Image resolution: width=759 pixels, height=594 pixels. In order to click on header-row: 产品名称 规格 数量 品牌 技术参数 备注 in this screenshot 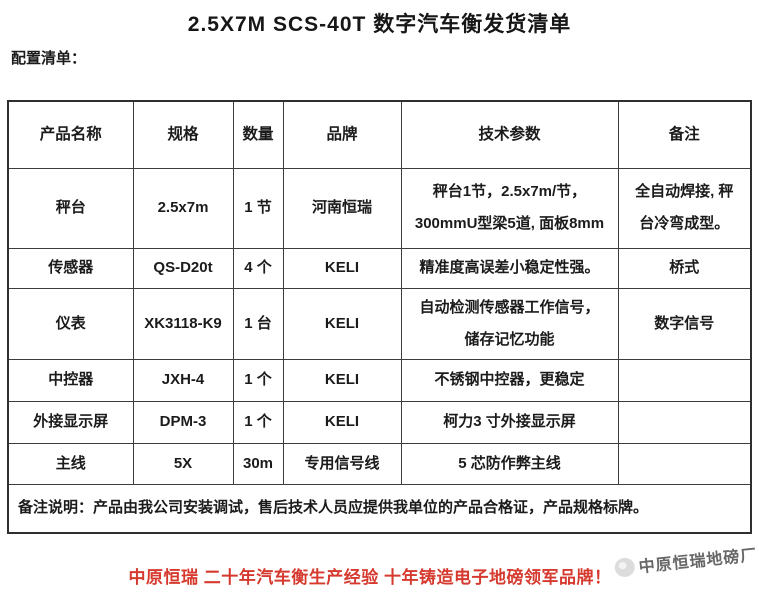, I will do `click(379, 134)`.